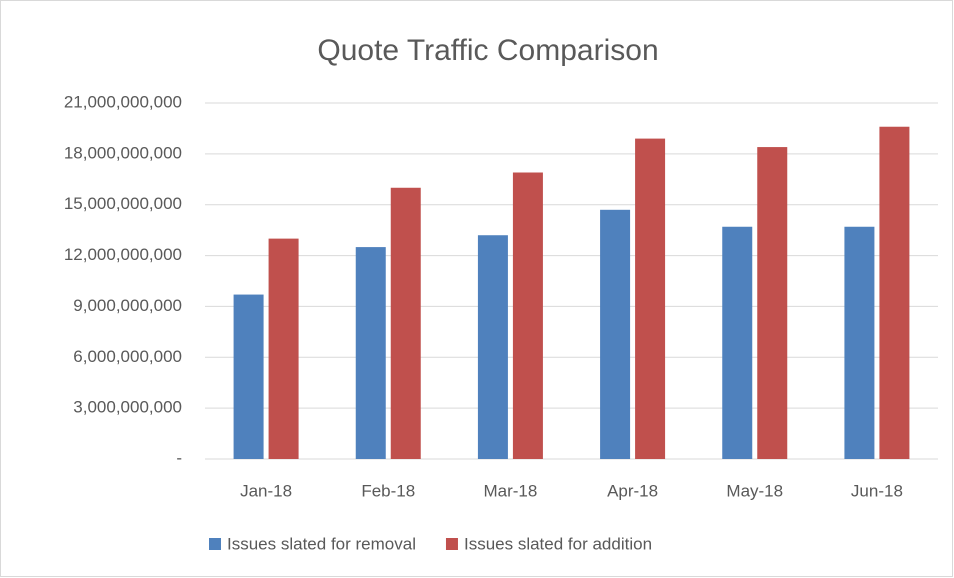 Image resolution: width=954 pixels, height=578 pixels. What do you see at coordinates (179, 457) in the screenshot?
I see `y-tick-label: -` at bounding box center [179, 457].